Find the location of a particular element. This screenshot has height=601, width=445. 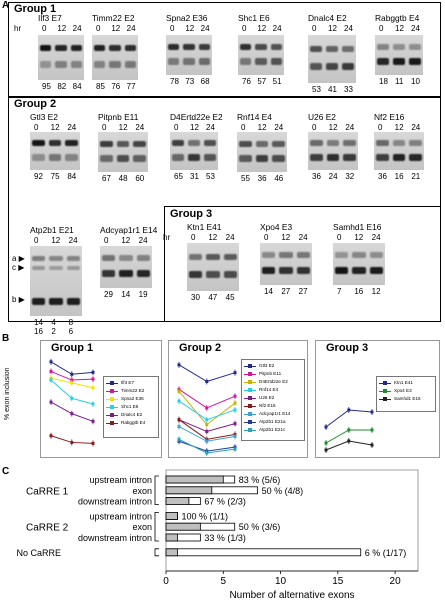

hr-label-group1-0: hr is located at coordinates (18, 28).